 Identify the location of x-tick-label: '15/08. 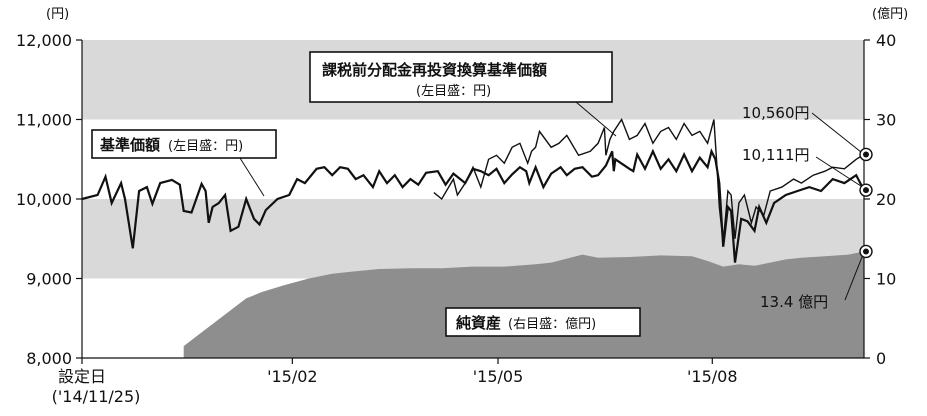
(712, 376).